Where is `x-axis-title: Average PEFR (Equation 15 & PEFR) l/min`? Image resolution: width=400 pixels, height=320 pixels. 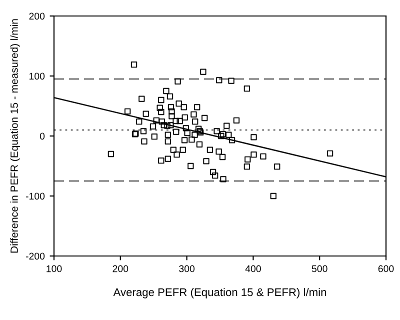
x-axis-title: Average PEFR (Equation 15 & PEFR) l/min is located at coordinates (219, 293).